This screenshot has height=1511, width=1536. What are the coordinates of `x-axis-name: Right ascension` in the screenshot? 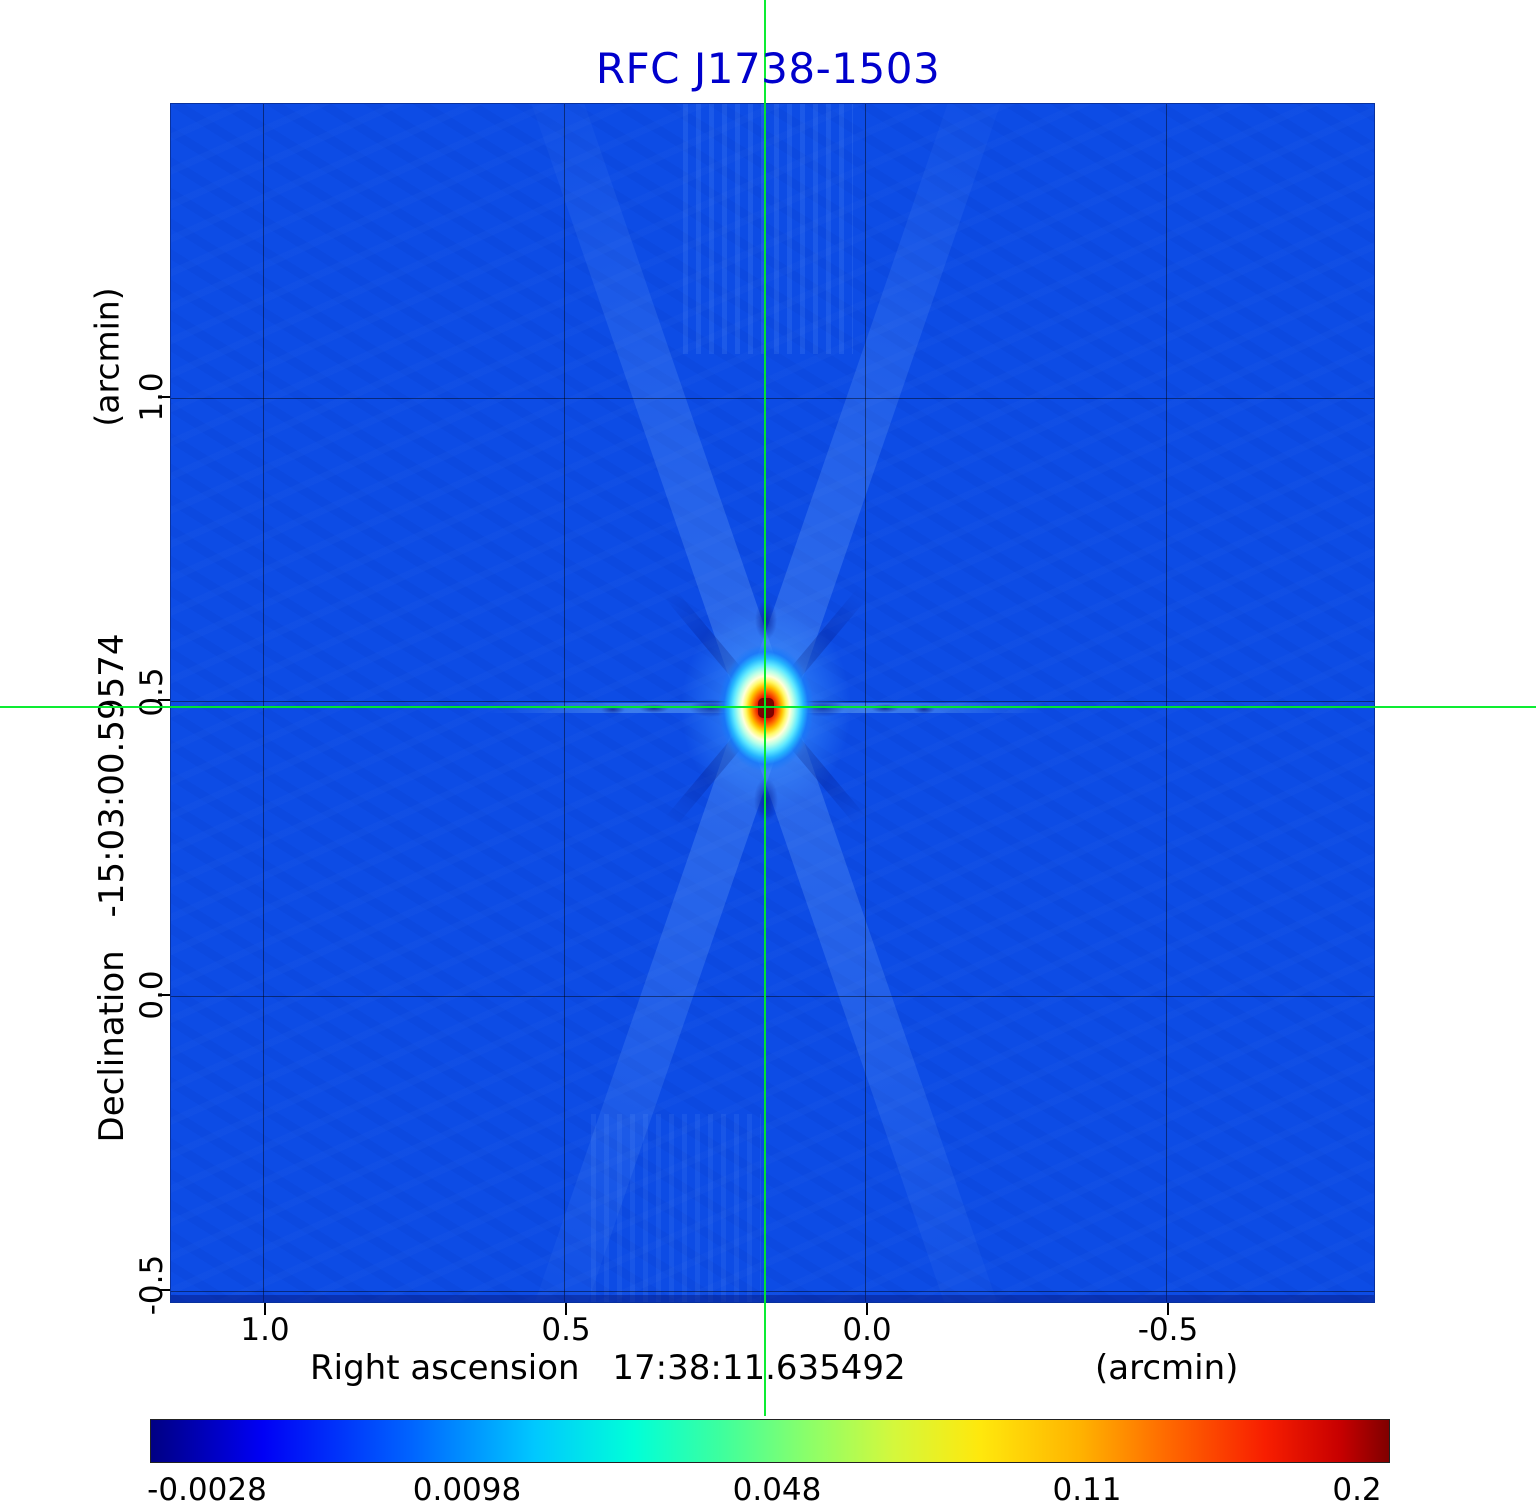 It's located at (445, 1368).